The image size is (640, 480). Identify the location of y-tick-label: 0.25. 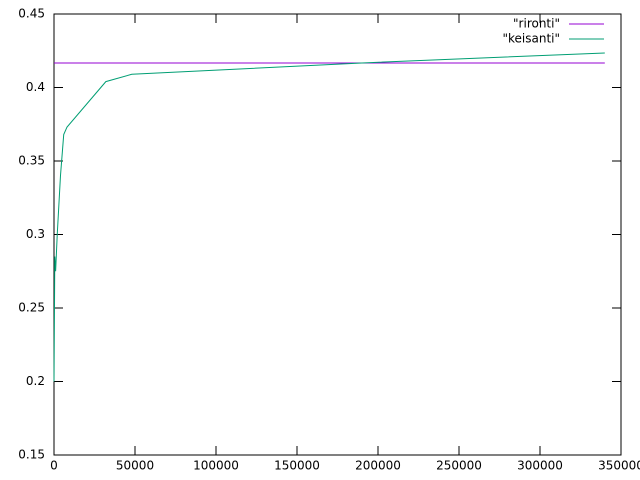
(31, 308).